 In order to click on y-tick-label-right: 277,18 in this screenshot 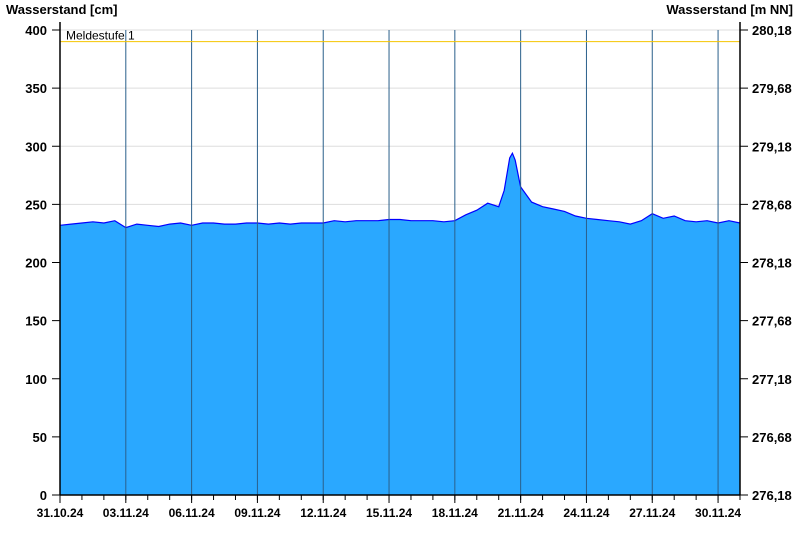, I will do `click(772, 379)`.